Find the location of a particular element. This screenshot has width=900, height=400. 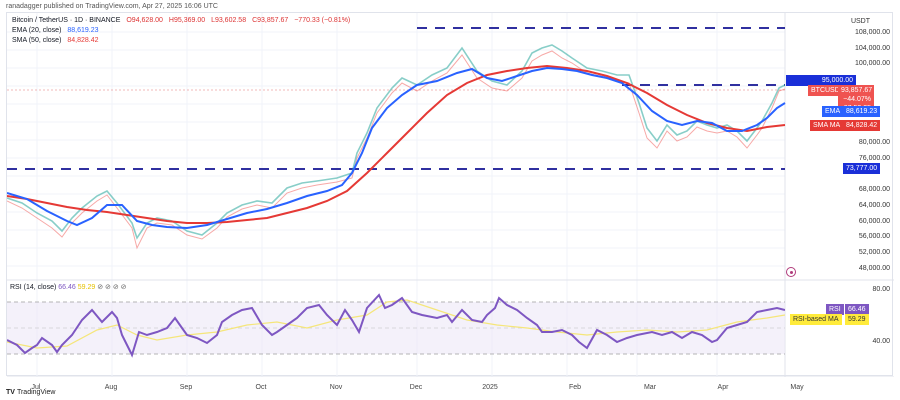

ema-value-tag: 88,619.23 is located at coordinates (862, 111).